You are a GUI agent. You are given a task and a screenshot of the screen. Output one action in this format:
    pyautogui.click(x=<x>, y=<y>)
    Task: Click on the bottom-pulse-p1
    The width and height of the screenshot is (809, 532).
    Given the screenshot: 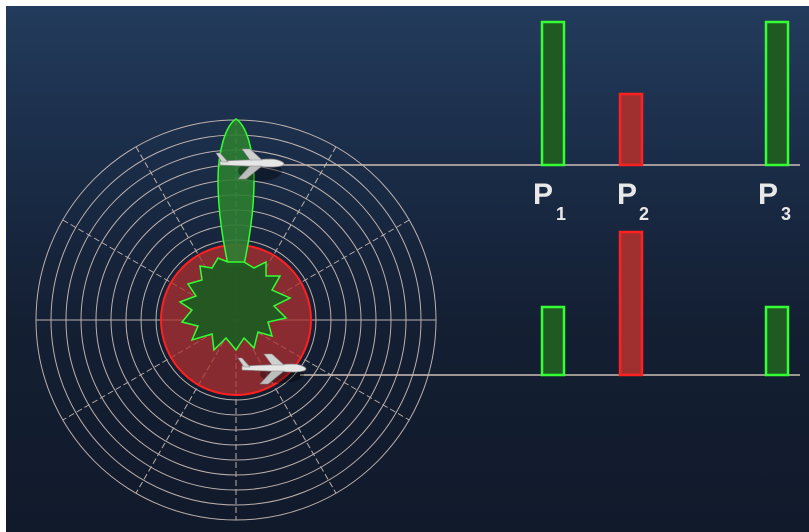 What is the action you would take?
    pyautogui.click(x=553, y=341)
    